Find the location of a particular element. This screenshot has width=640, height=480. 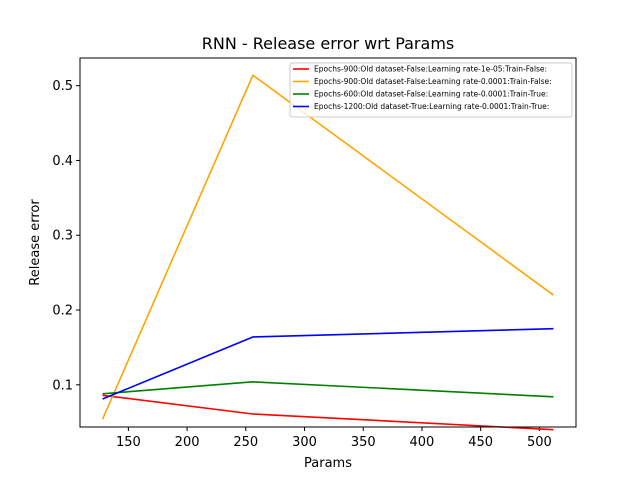

x-tick-label: 400 is located at coordinates (422, 442).